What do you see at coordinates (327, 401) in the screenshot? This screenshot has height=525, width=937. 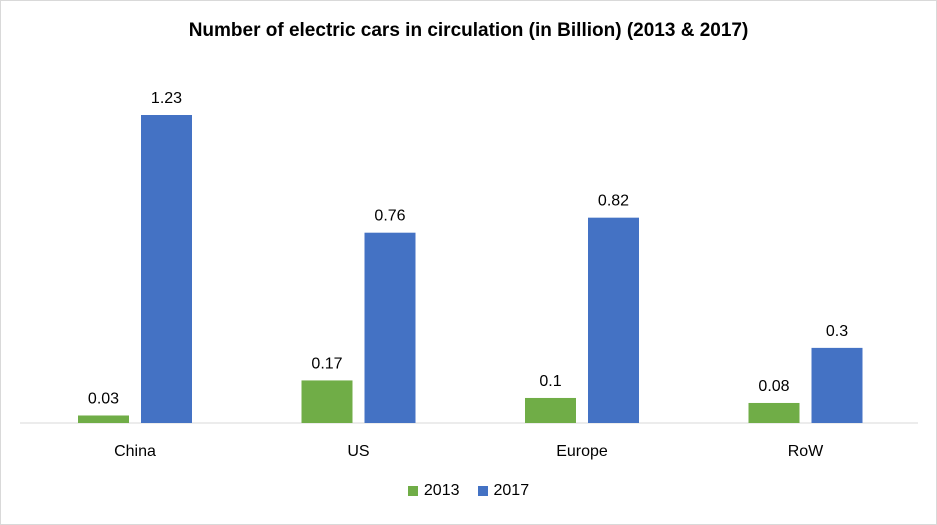 I see `bar-us-2013` at bounding box center [327, 401].